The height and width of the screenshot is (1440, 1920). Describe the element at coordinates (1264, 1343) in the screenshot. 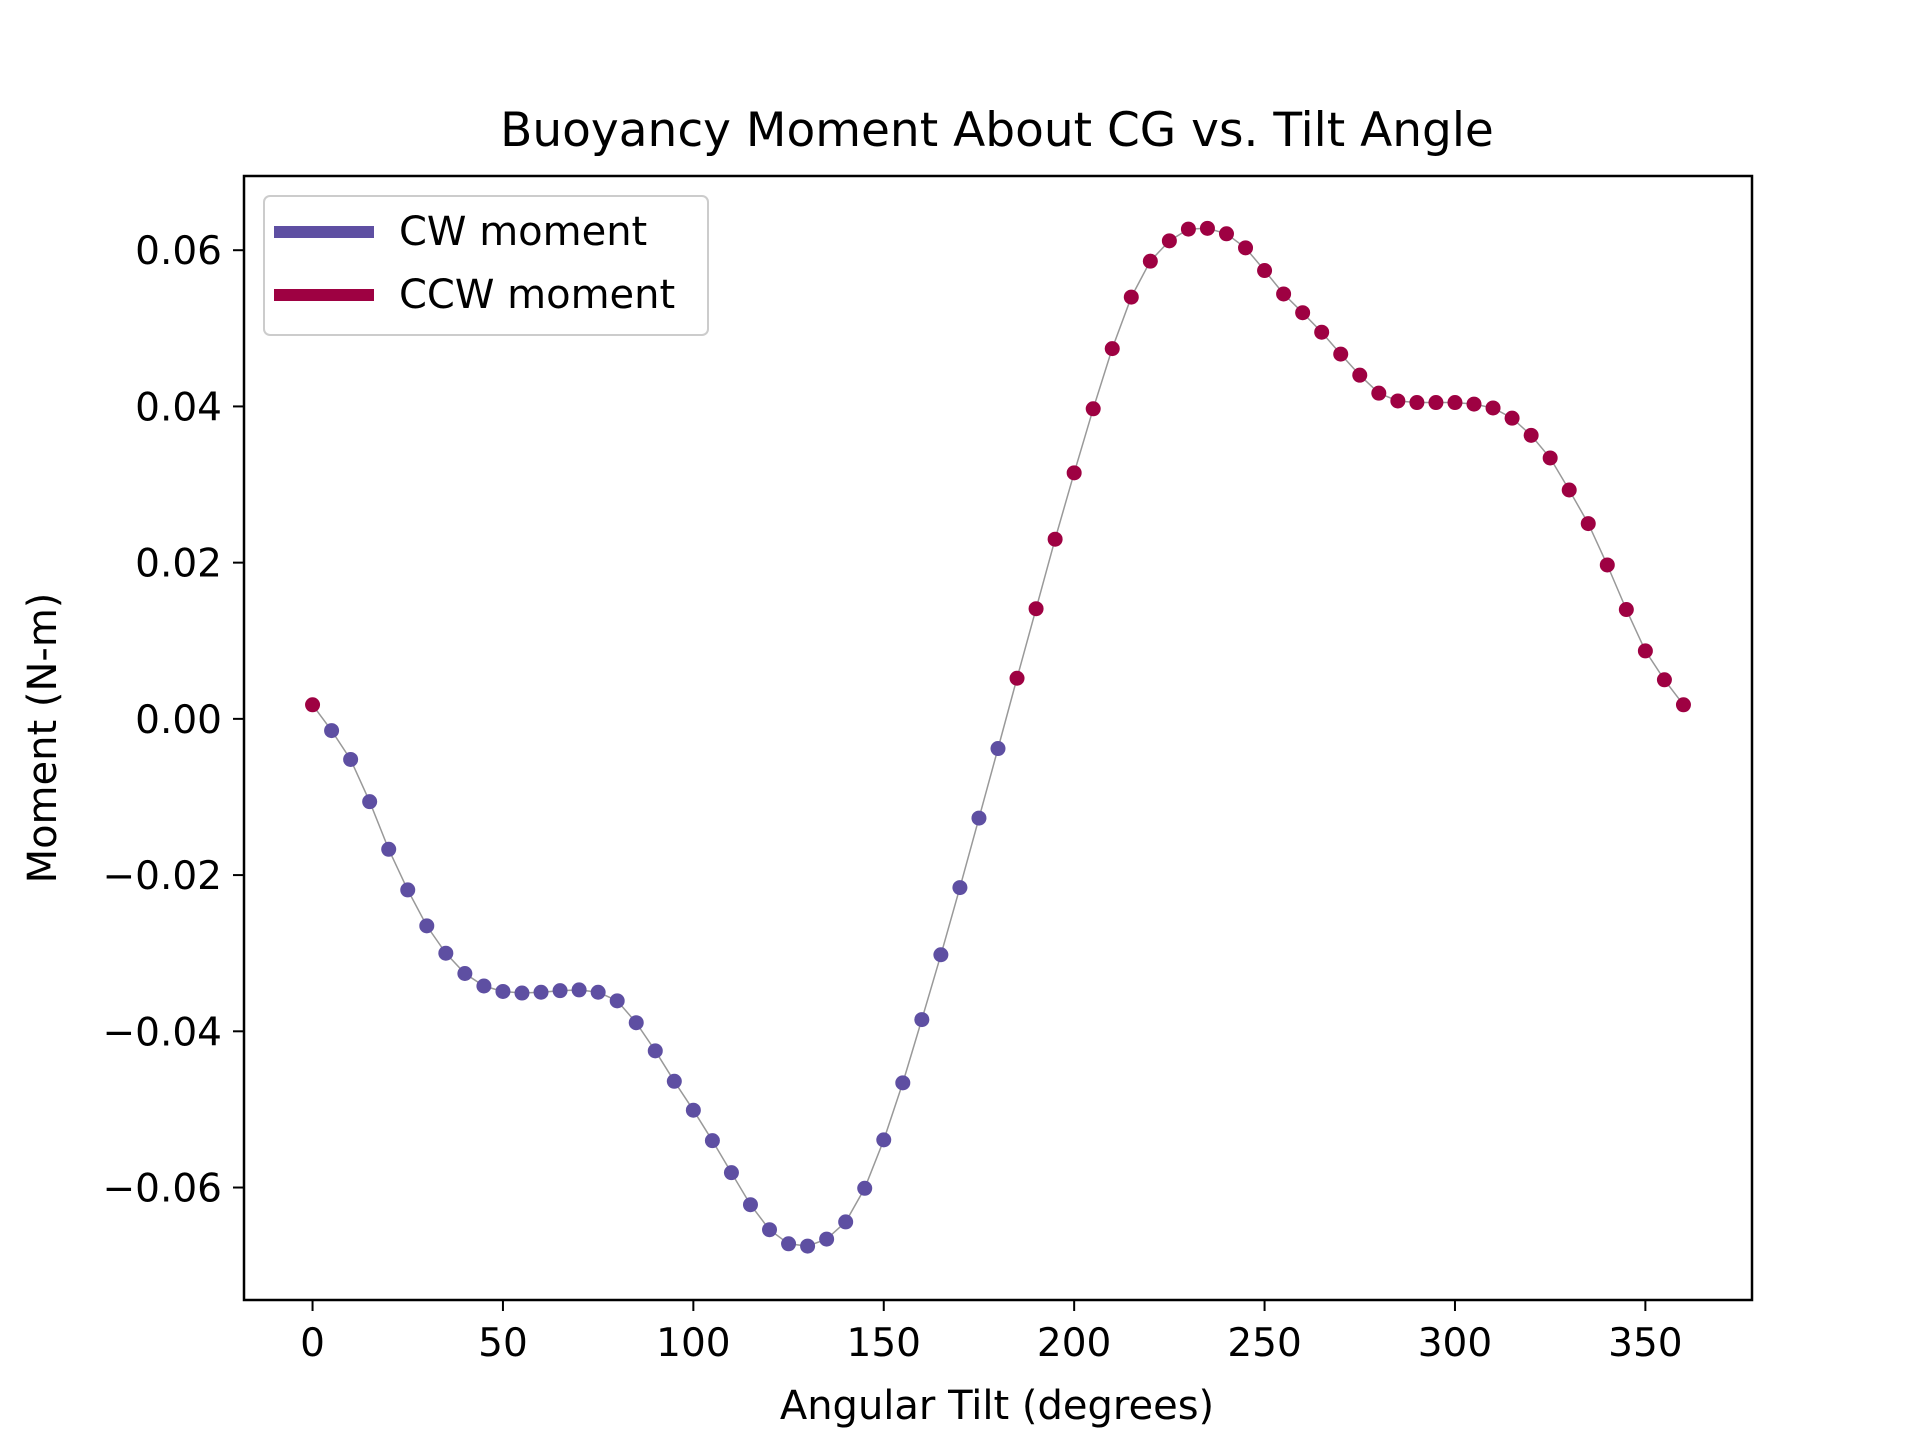

I see `x-tick-label: 250` at that location.